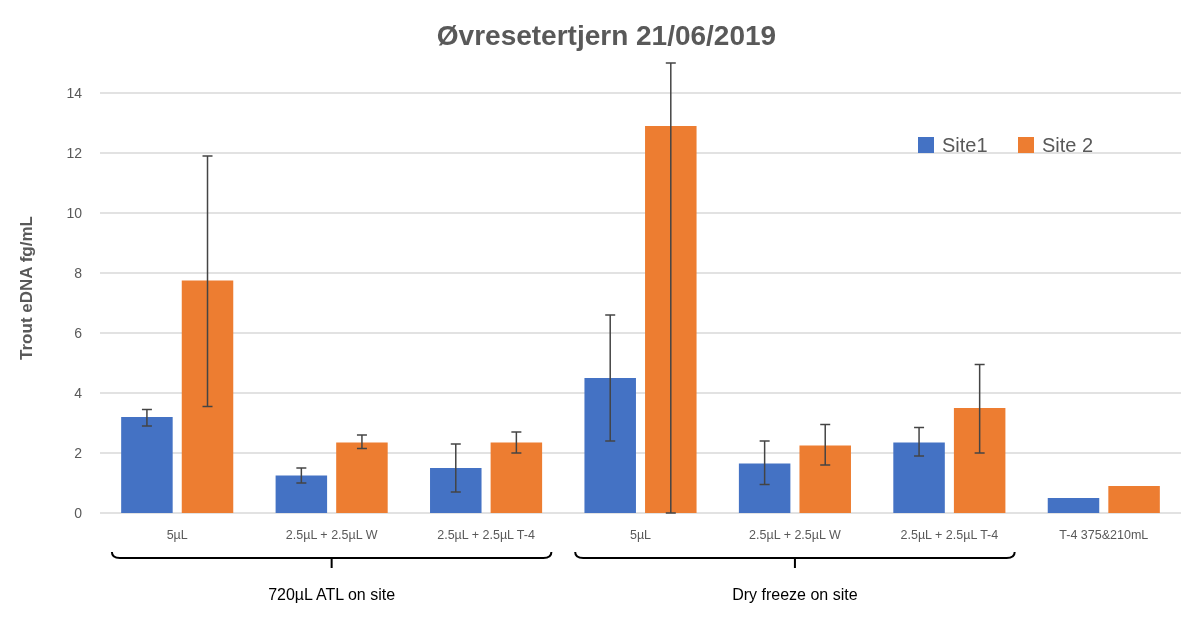 Image resolution: width=1193 pixels, height=618 pixels. Describe the element at coordinates (1104, 535) in the screenshot. I see `x-tick-label: T-4 375&210mL` at that location.